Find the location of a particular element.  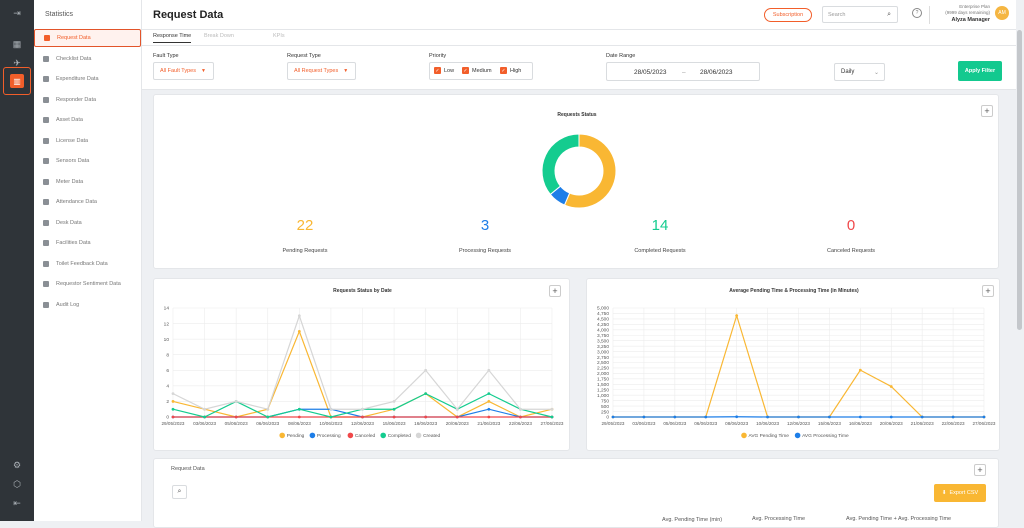

settings-icon: ⚙ is located at coordinates (17, 465).